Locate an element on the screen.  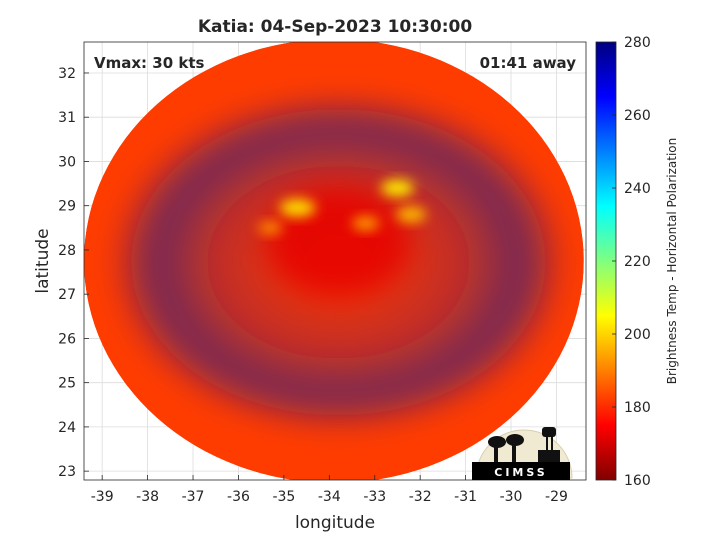
y-tick-label: 28 is located at coordinates (67, 251).